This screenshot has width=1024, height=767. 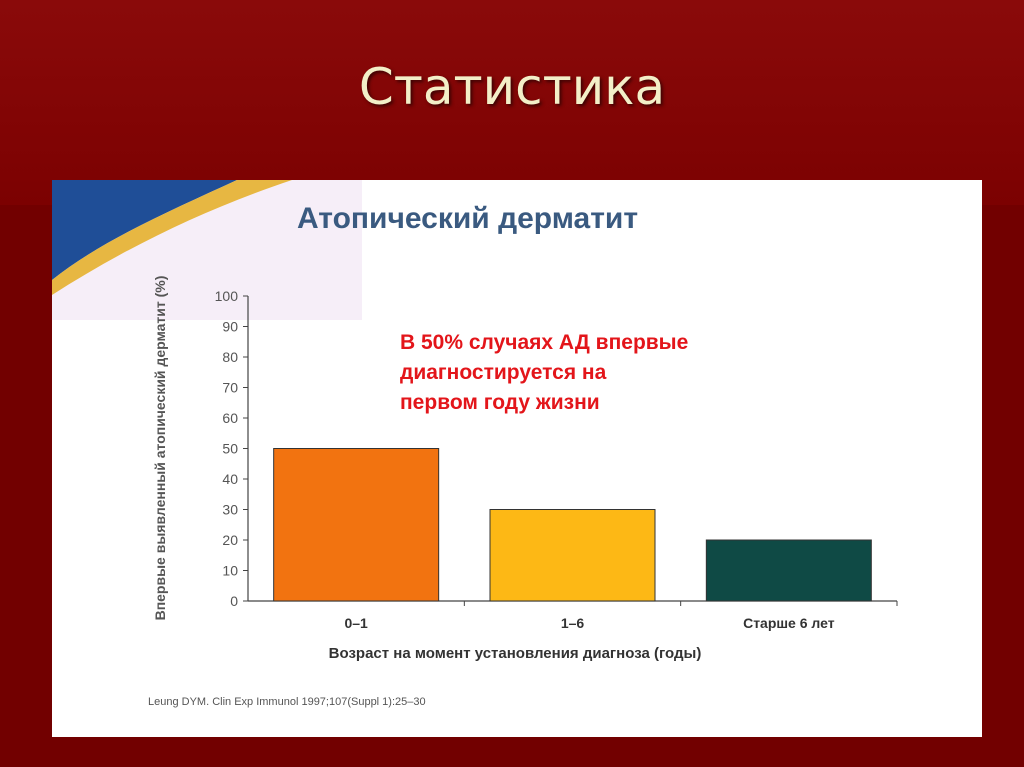 What do you see at coordinates (230, 327) in the screenshot?
I see `y-tick-label: 90` at bounding box center [230, 327].